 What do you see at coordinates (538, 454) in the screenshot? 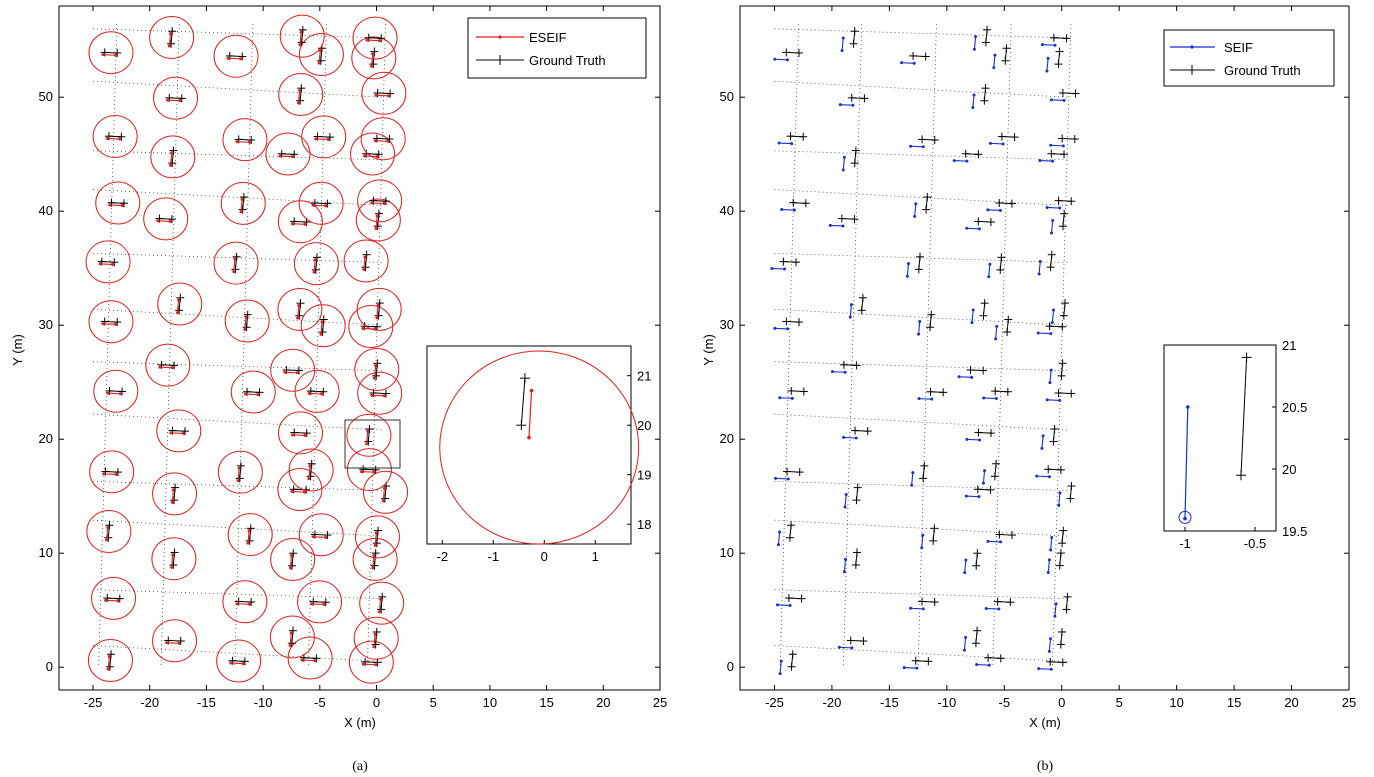
I see `inset-a: -2 -1 0 1 18 19 20 21` at bounding box center [538, 454].